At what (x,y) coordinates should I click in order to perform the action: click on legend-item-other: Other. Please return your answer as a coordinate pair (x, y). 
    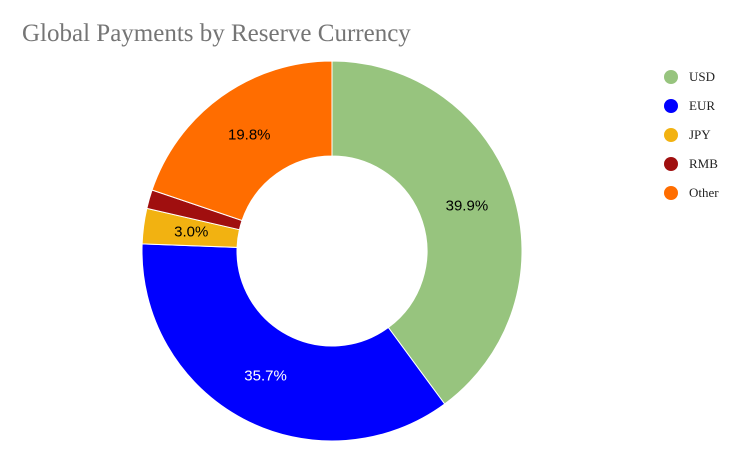
    Looking at the image, I should click on (691, 192).